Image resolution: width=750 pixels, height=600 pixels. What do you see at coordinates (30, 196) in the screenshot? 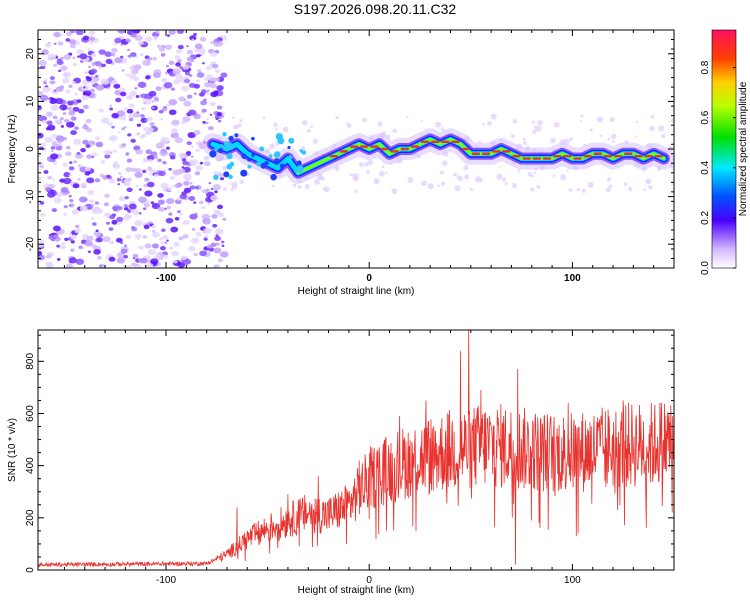
I see `spectrogram-ytick-label: -10` at bounding box center [30, 196].